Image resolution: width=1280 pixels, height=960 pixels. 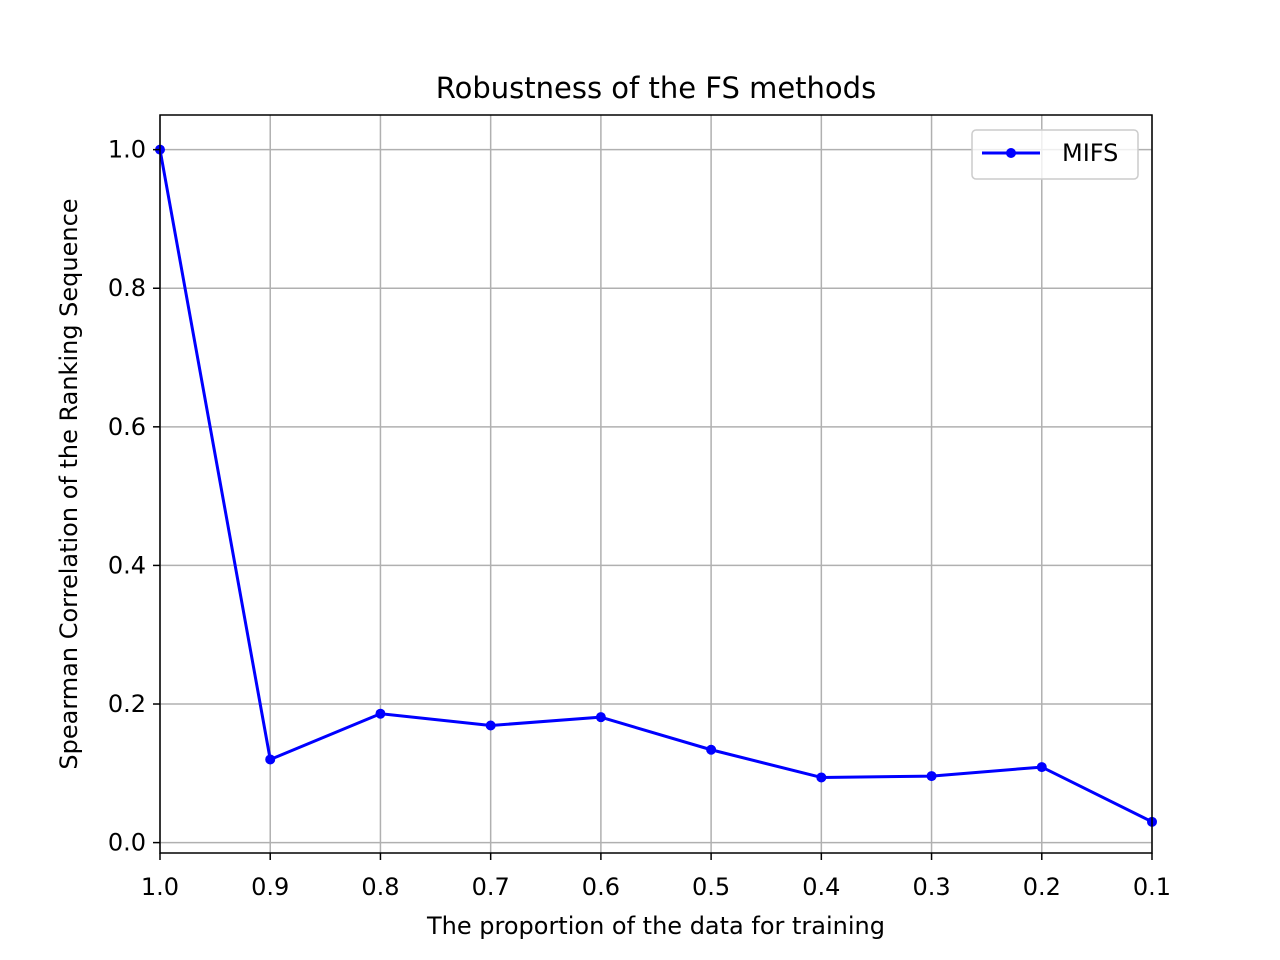 What do you see at coordinates (655, 926) in the screenshot?
I see `x-axis-label: The proportion of the data for training` at bounding box center [655, 926].